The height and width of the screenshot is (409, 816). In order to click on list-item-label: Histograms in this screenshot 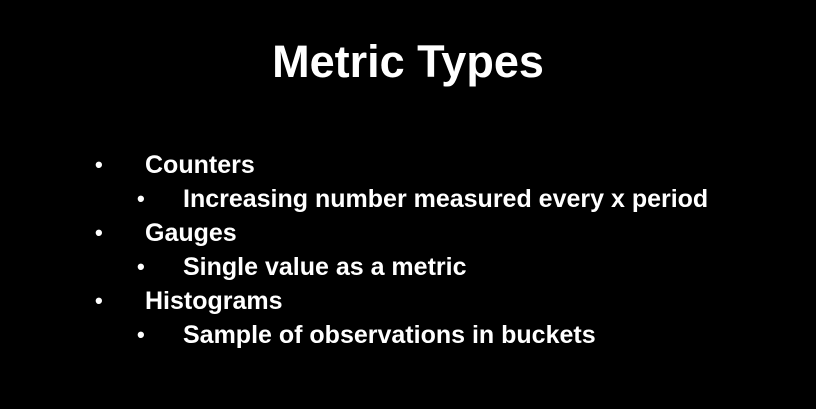, I will do `click(214, 301)`.